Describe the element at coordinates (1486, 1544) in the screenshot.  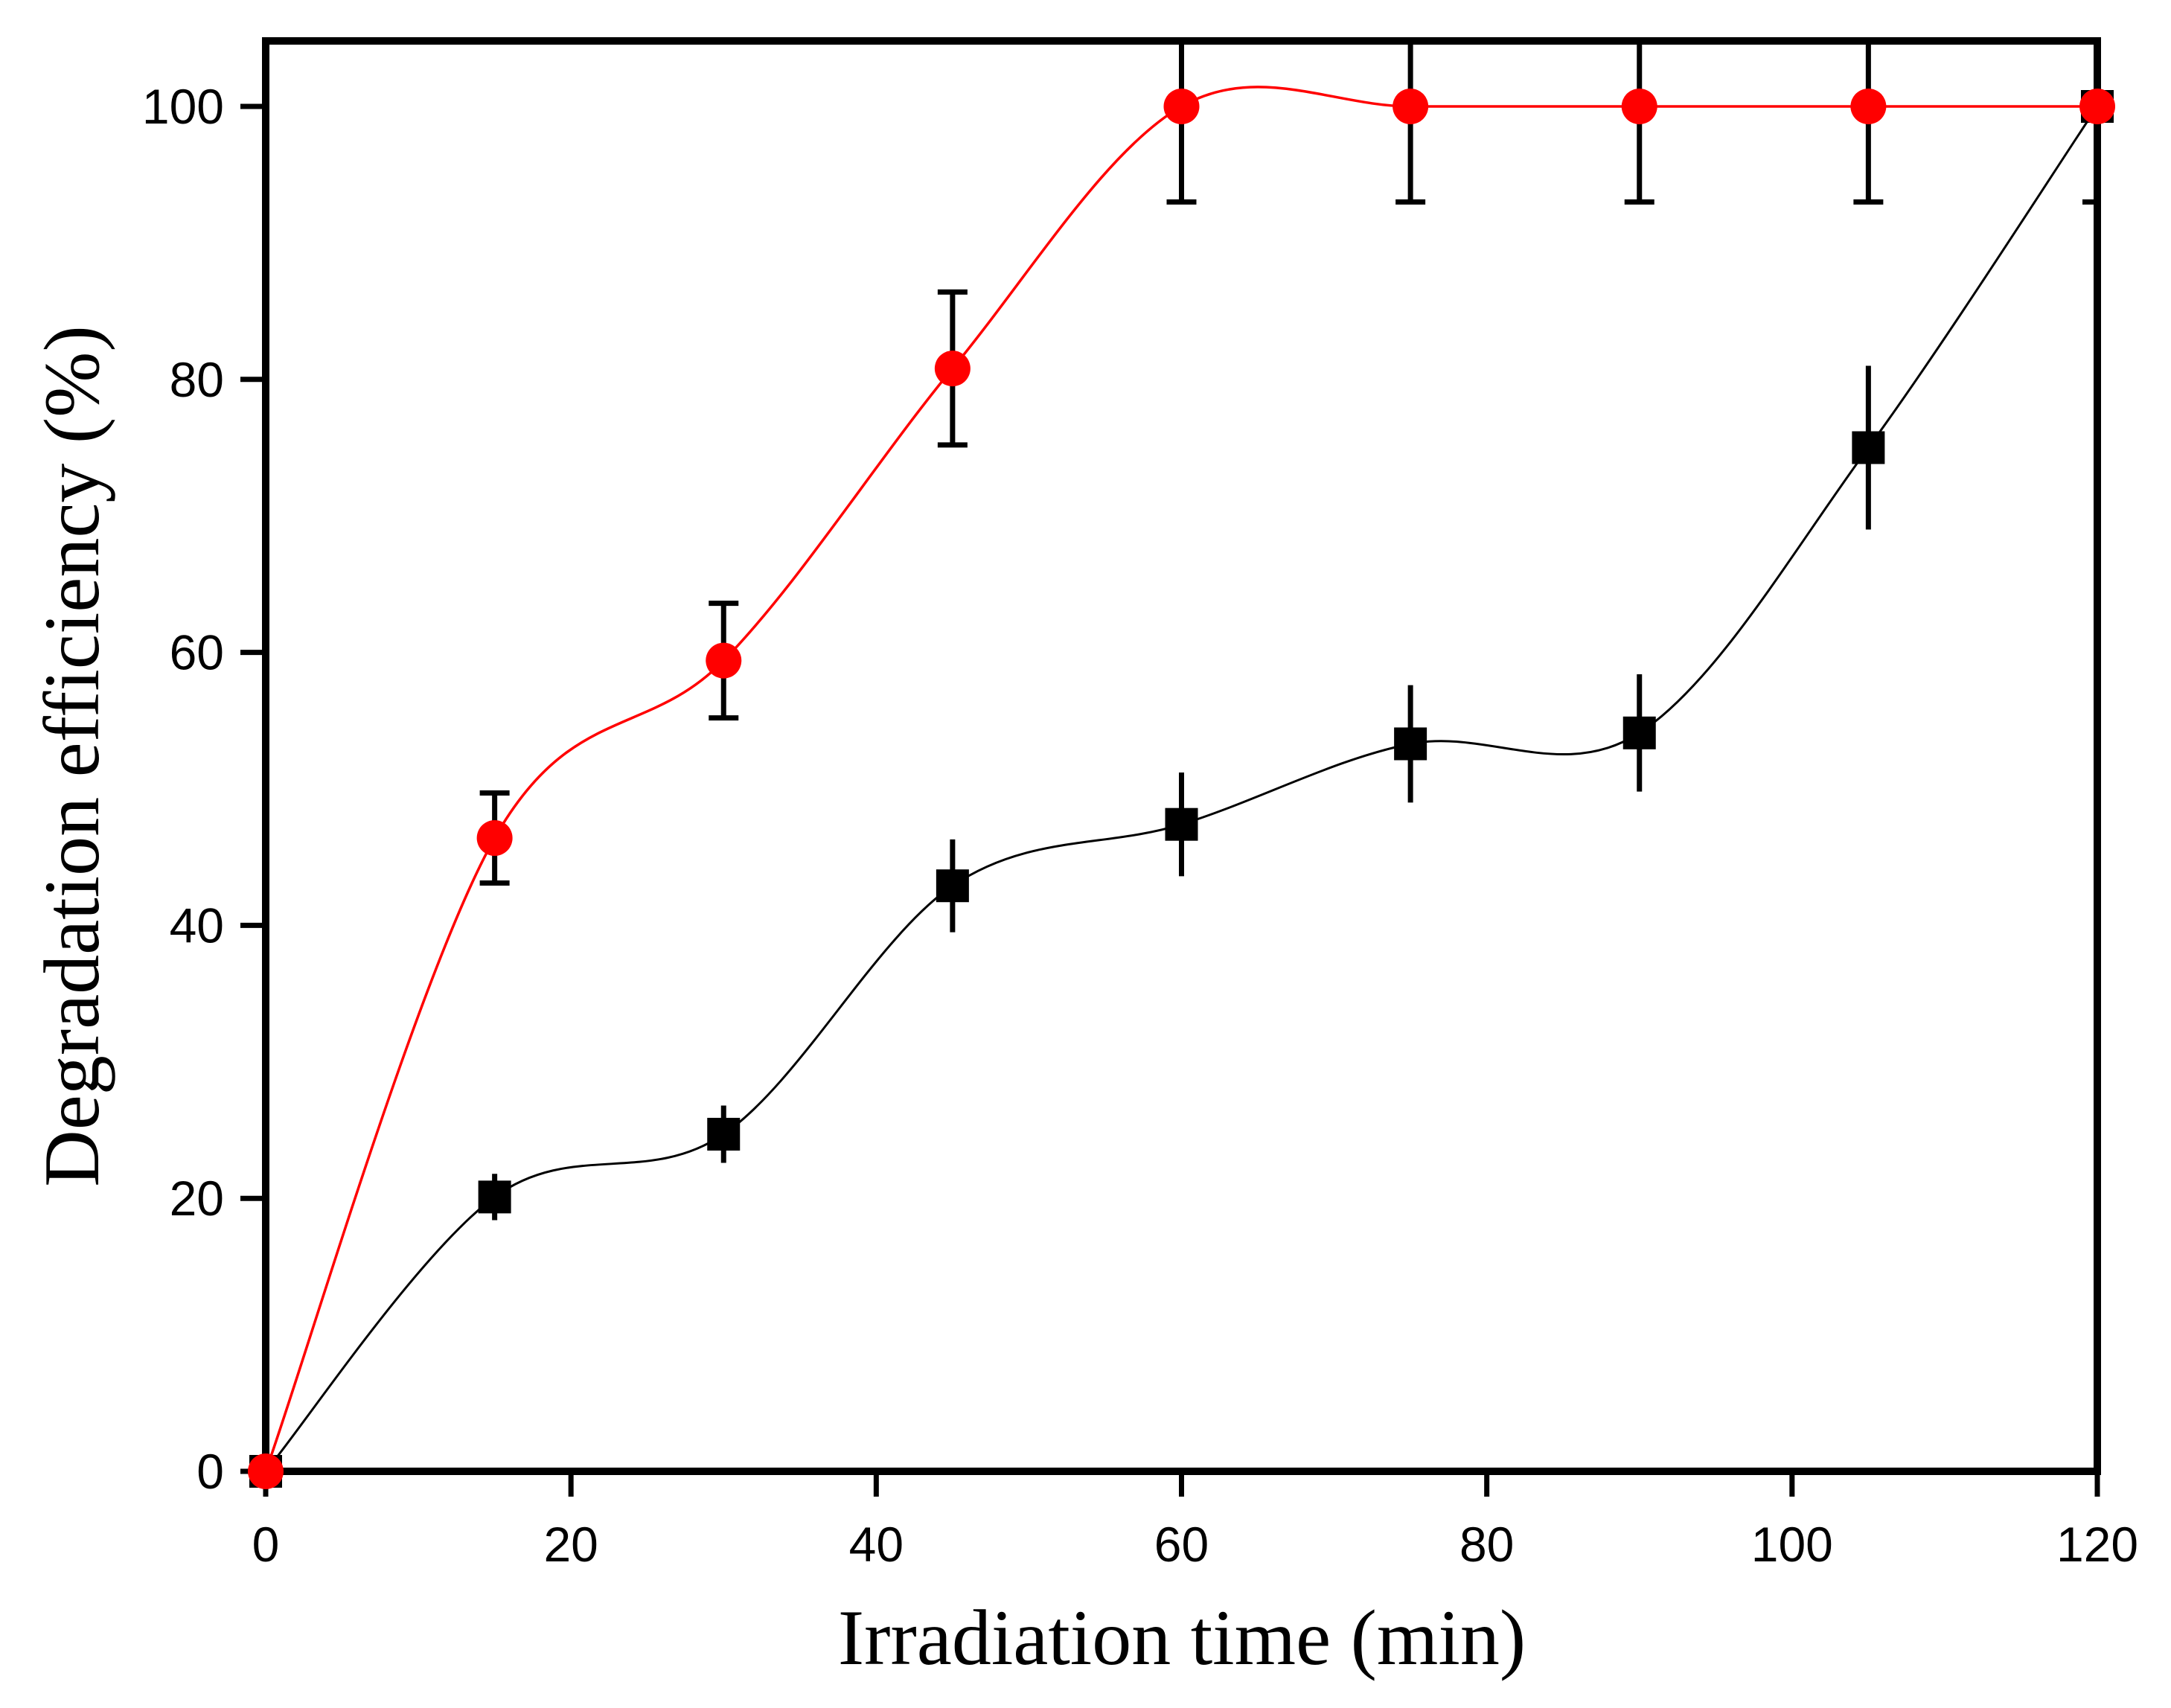
I see `x-tick-label: 80` at that location.